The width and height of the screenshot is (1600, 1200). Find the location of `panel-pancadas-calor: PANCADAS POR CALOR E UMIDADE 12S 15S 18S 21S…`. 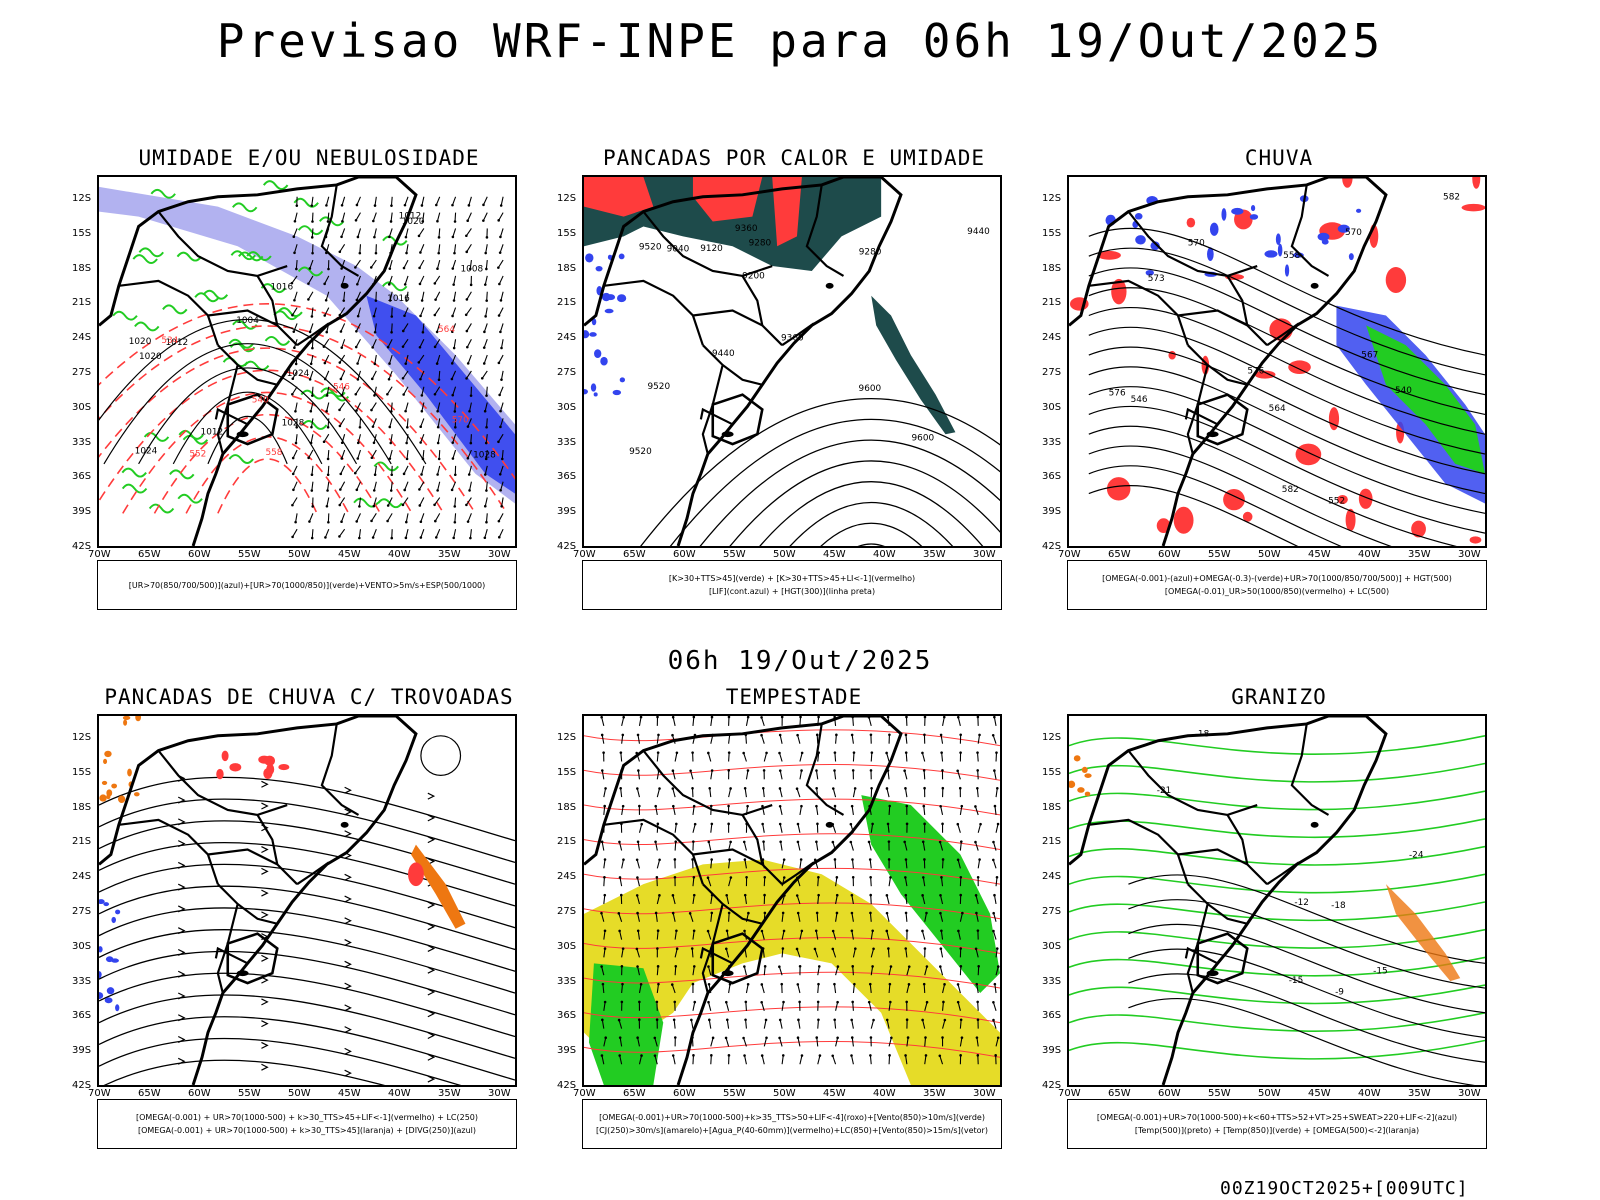

panel-pancadas-calor: PANCADAS POR CALOR E UMIDADE 12S 15S 18S 21S… is located at coordinates (794, 391).